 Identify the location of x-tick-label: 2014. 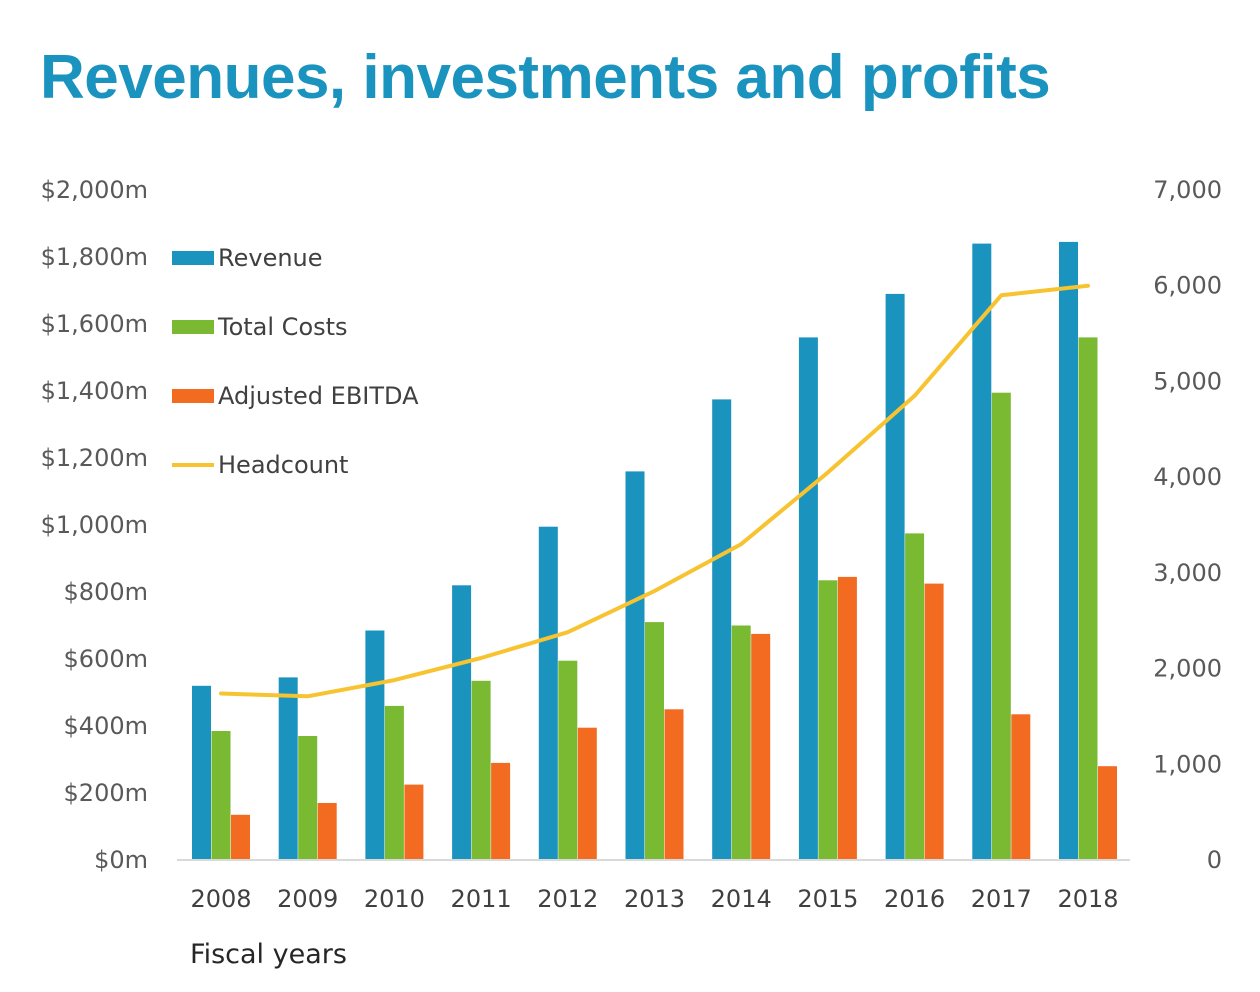
(741, 899).